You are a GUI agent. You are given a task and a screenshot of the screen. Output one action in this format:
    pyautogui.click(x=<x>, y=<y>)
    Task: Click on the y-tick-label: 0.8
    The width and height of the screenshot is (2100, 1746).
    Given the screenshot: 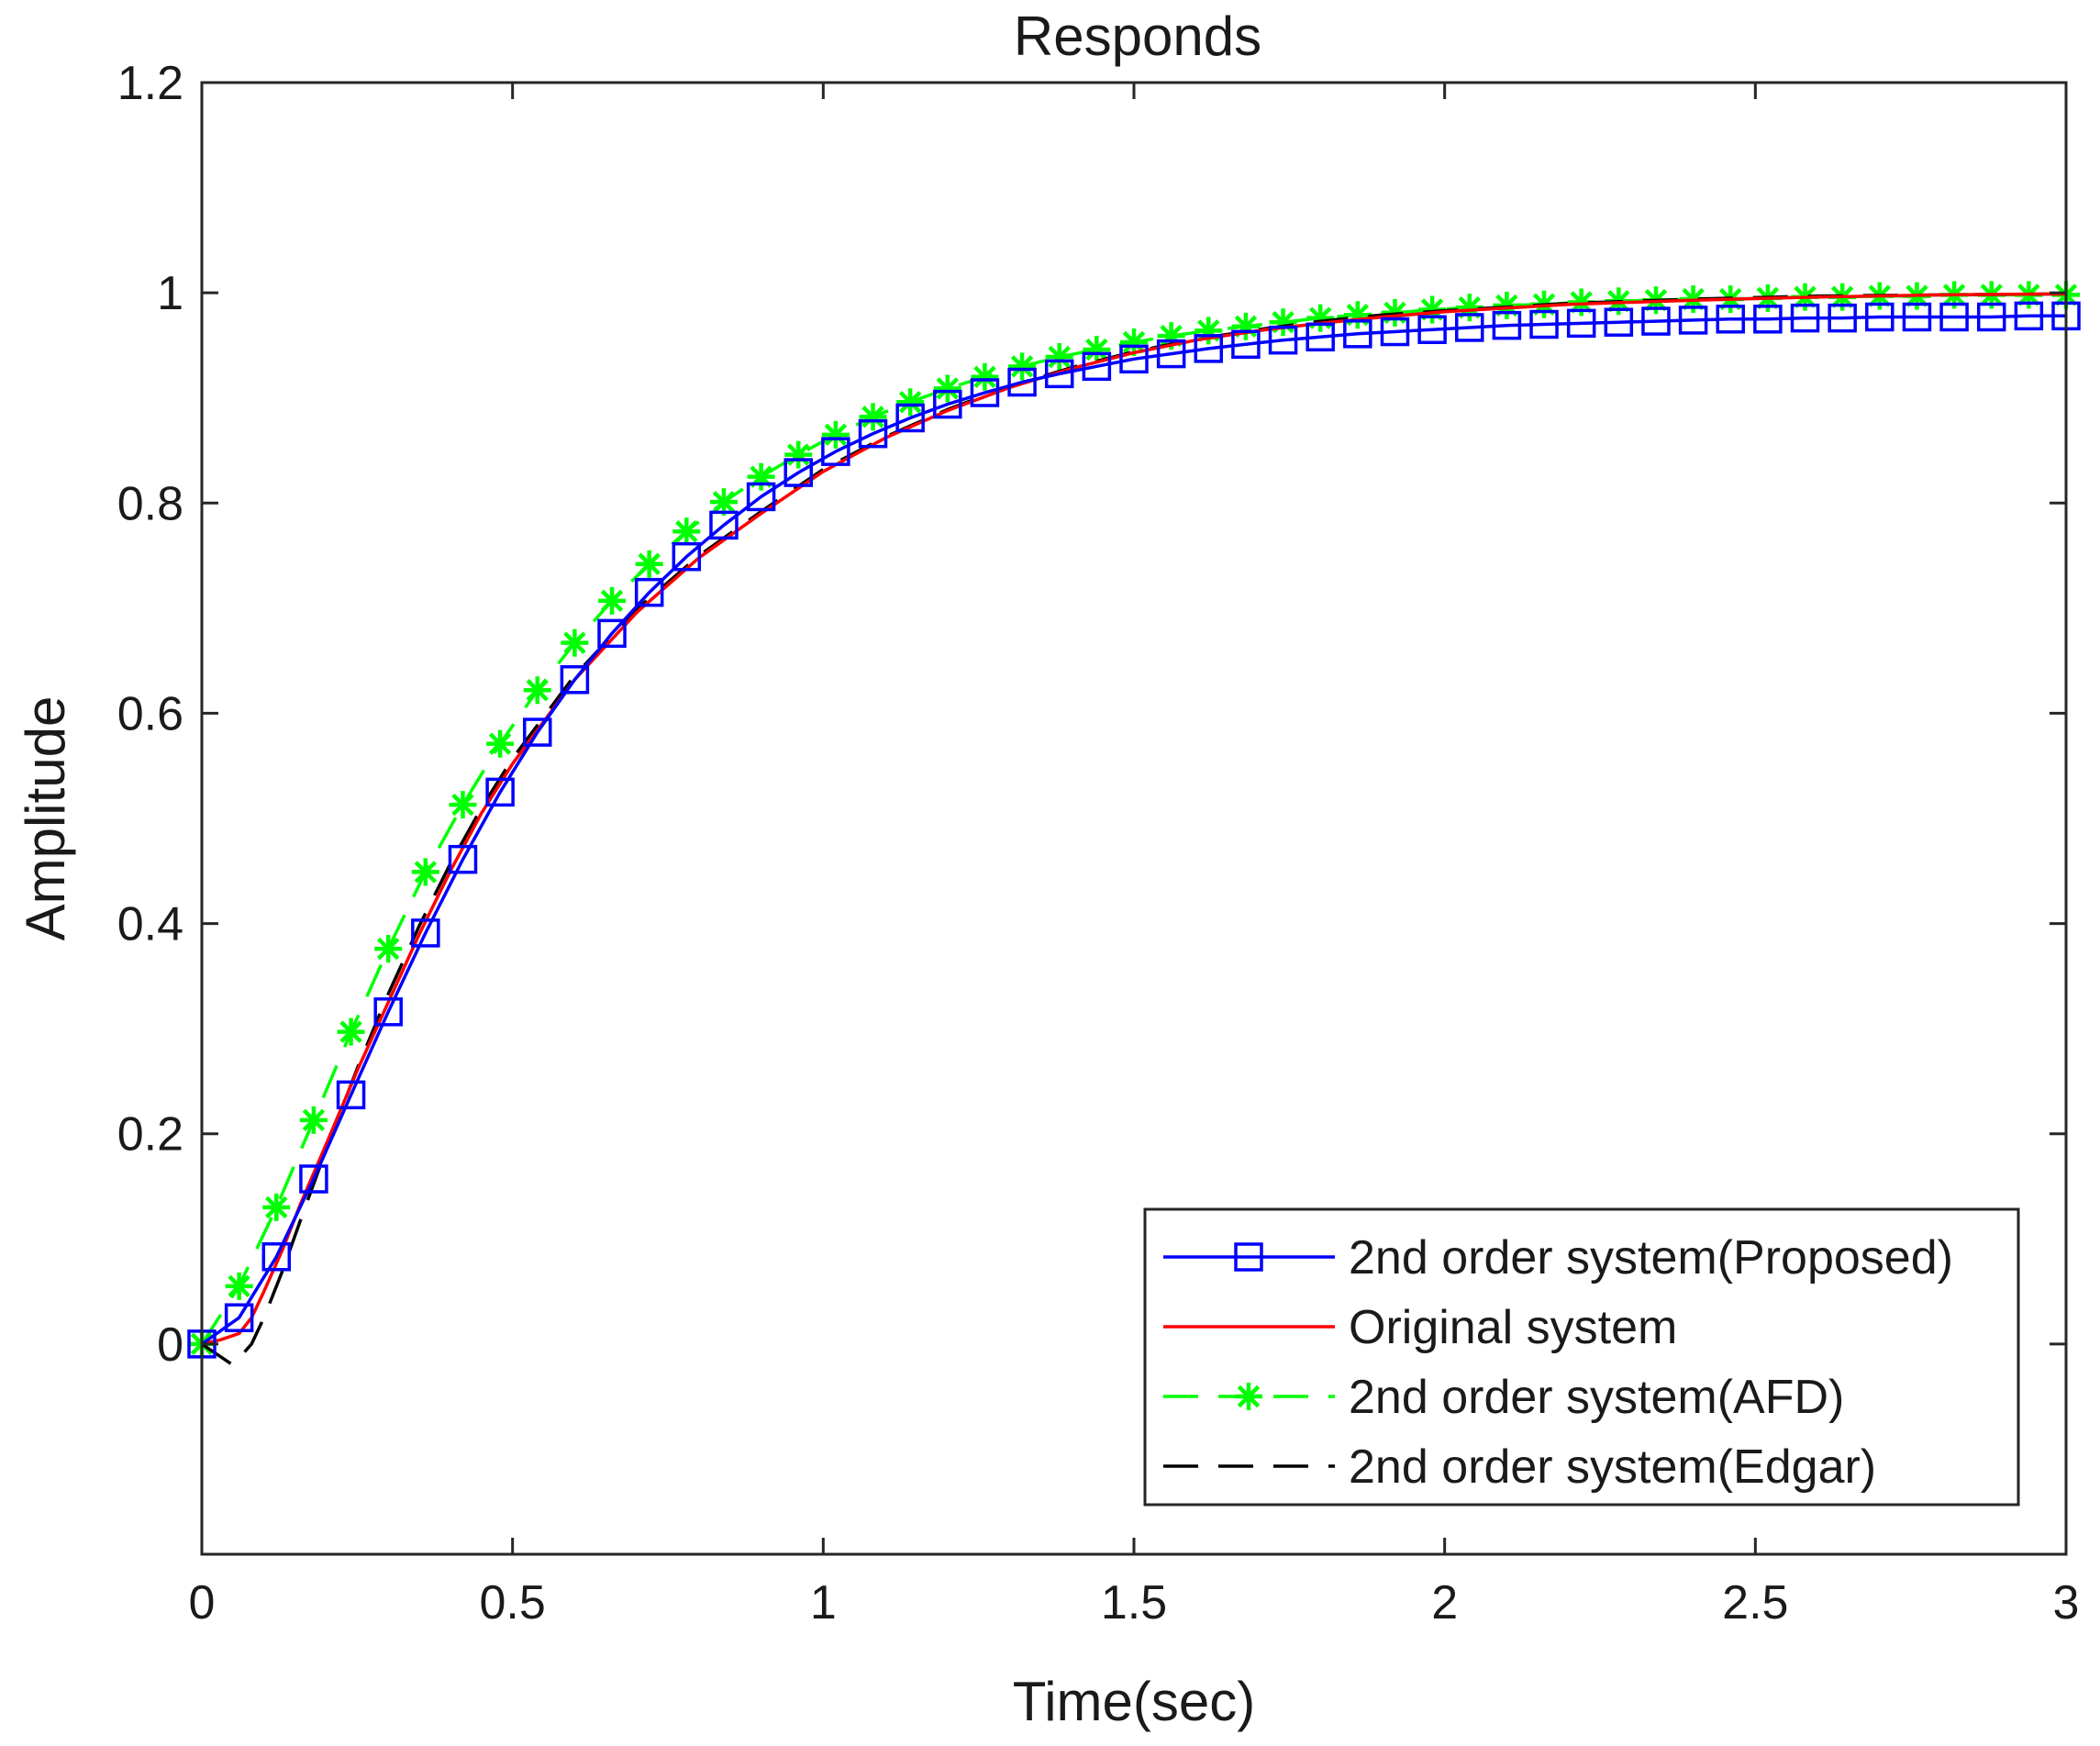 What is the action you would take?
    pyautogui.click(x=150, y=503)
    